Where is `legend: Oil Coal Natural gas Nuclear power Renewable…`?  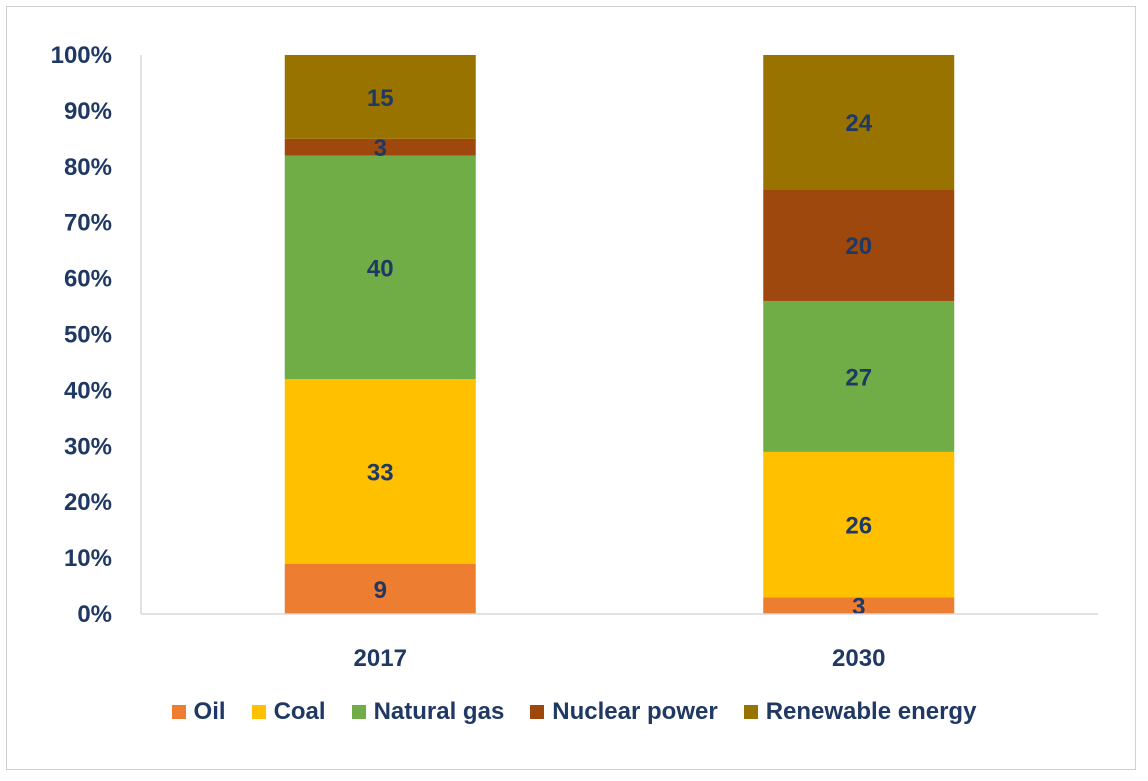
legend: Oil Coal Natural gas Nuclear power Renewable… is located at coordinates (574, 712).